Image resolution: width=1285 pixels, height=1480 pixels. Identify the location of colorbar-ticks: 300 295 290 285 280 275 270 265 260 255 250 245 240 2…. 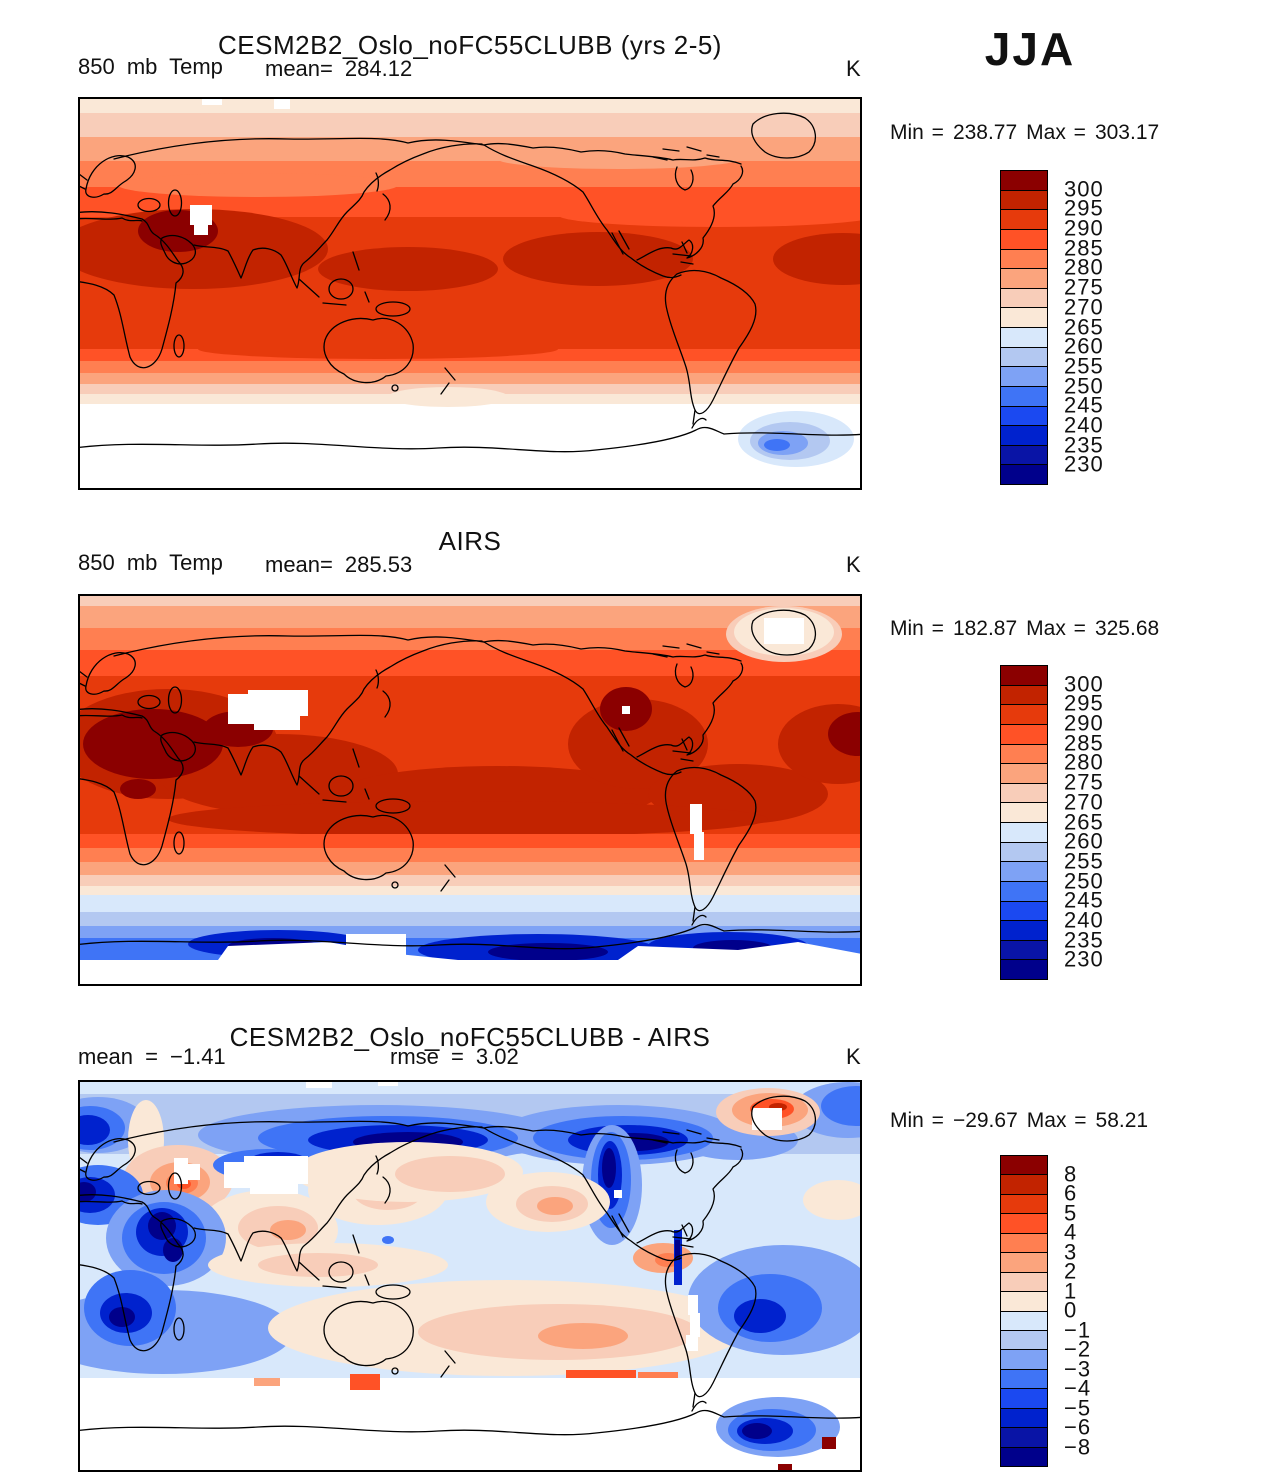
(1152, 822).